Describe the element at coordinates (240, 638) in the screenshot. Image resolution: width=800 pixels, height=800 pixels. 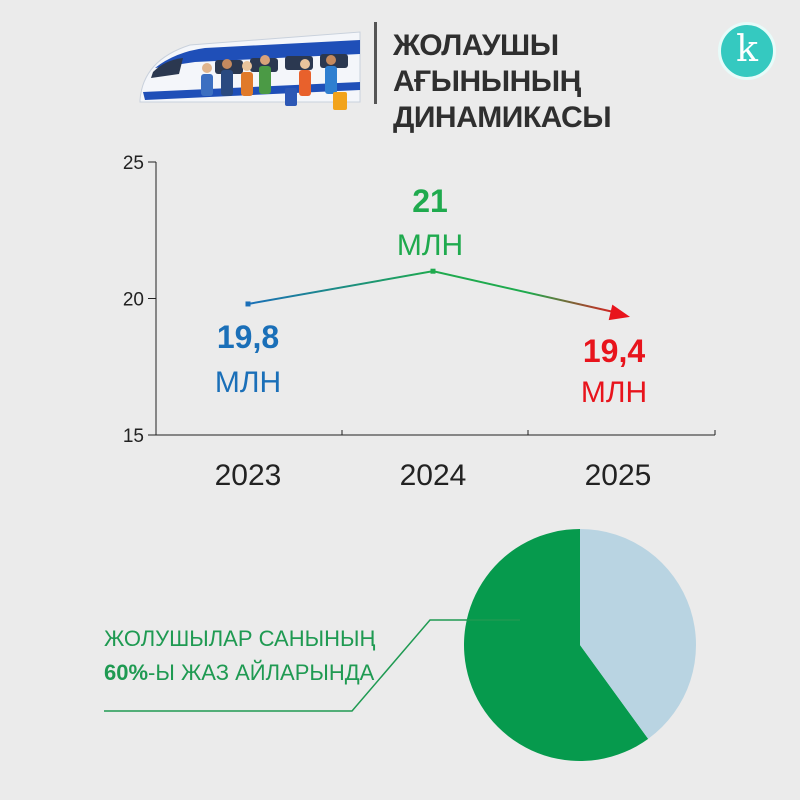
I see `pie-caption-line-1: ЖОЛУШЫЛАР САНЫНЫҢ` at that location.